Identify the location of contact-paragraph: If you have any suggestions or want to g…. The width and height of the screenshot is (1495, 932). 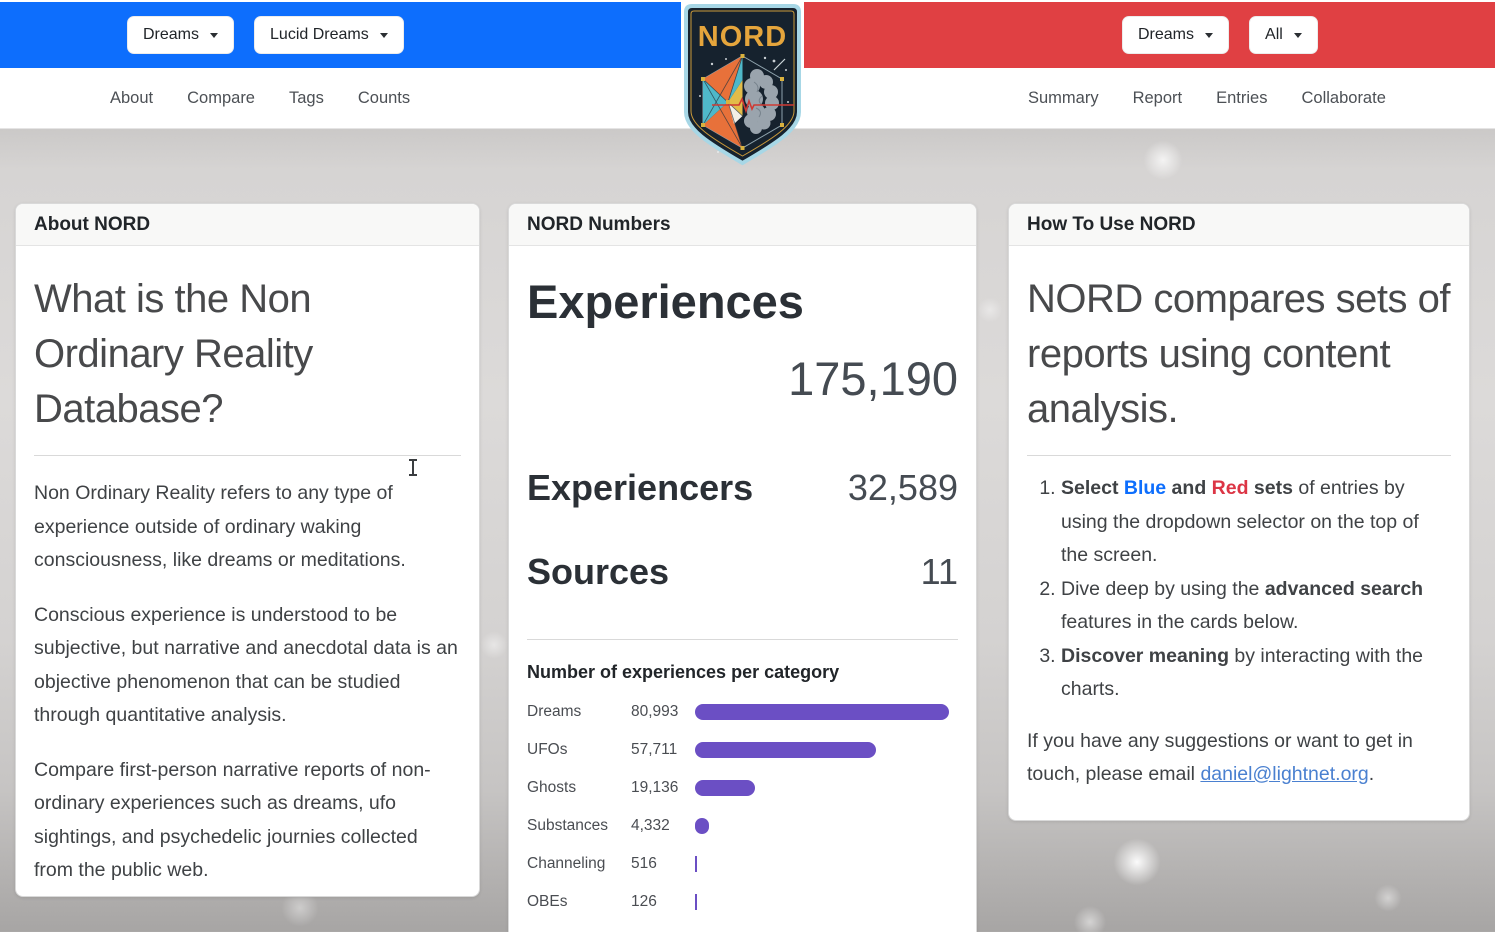
(1220, 757).